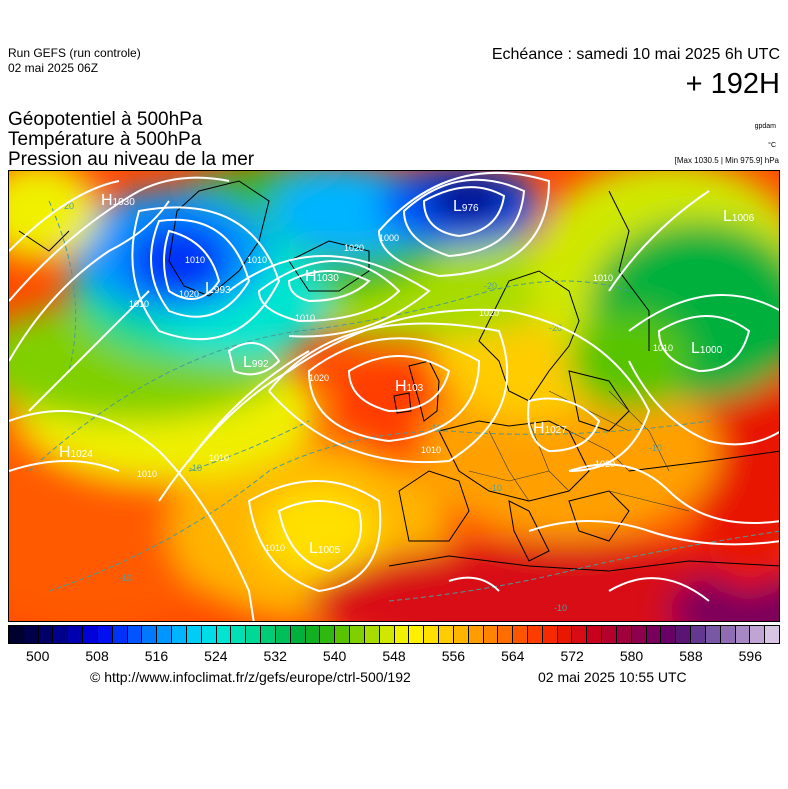 This screenshot has width=788, height=789. Describe the element at coordinates (453, 656) in the screenshot. I see `color-scale-tick-label: 556` at that location.